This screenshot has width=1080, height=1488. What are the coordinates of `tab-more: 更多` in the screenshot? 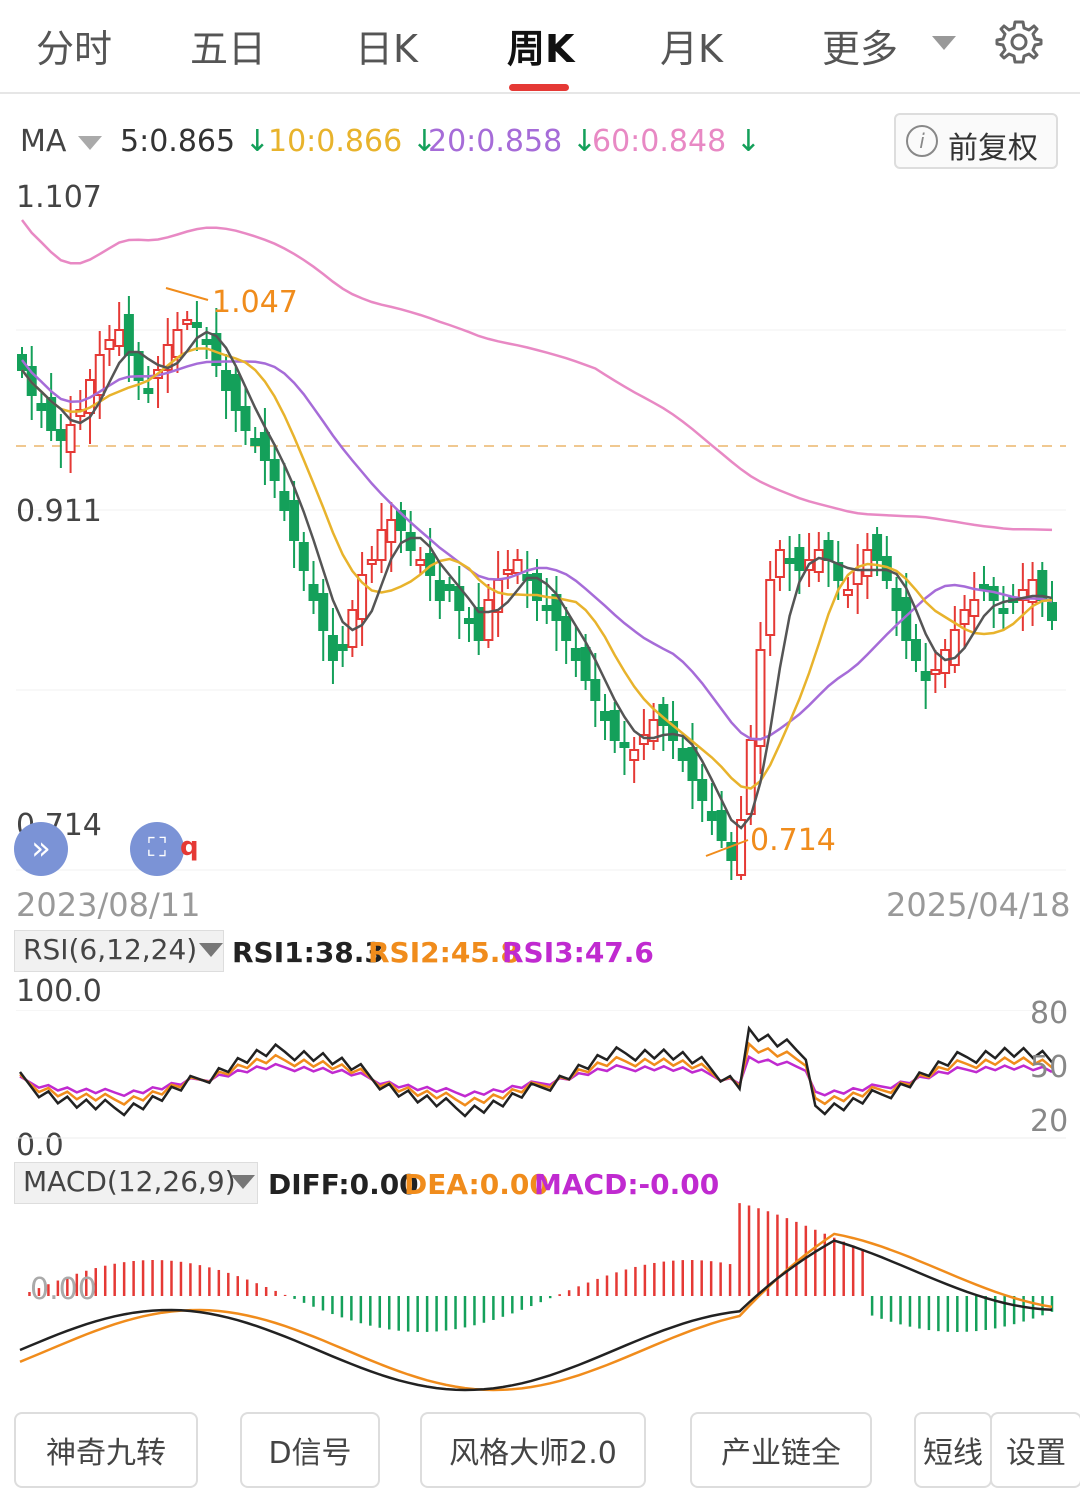 It's located at (860, 49).